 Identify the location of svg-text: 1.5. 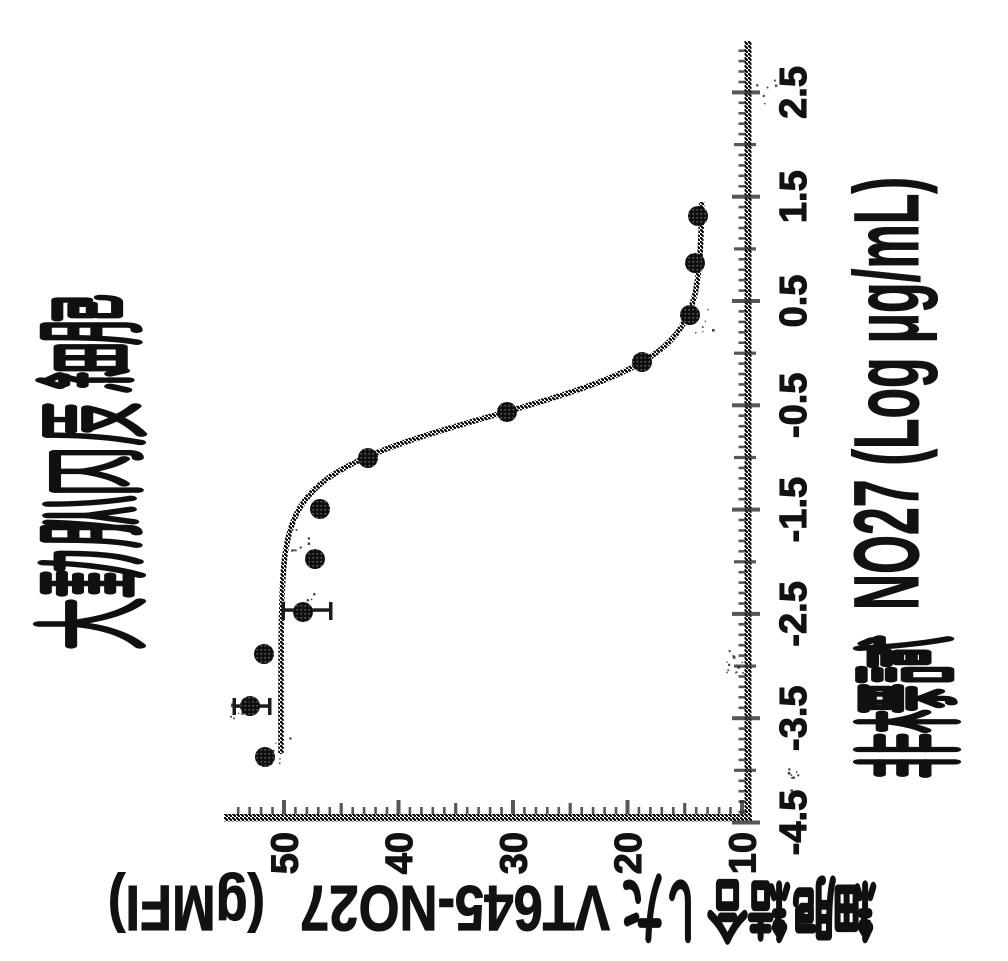
(794, 196).